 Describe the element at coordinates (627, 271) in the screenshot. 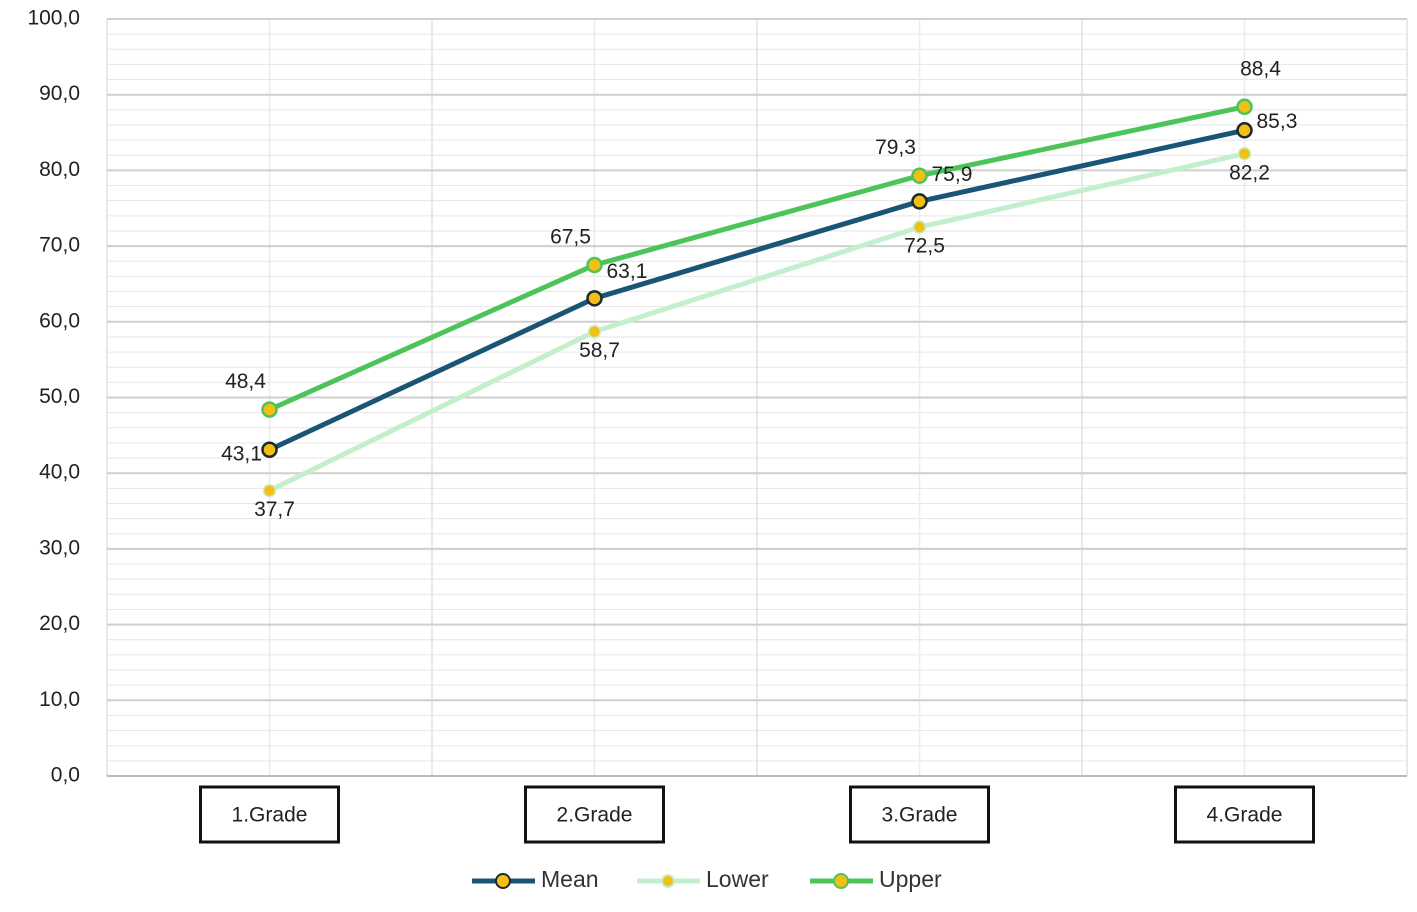

I see `data-label: 63,1` at that location.